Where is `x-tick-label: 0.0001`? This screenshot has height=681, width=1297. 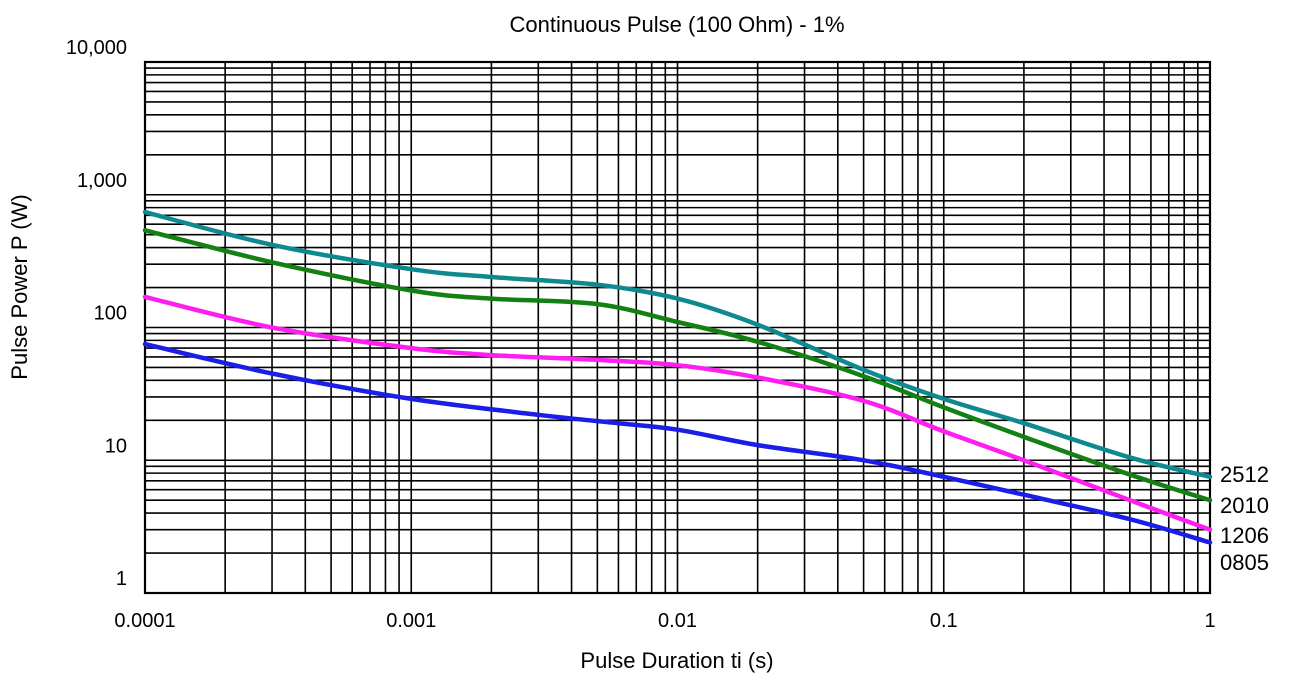
x-tick-label: 0.0001 is located at coordinates (144, 621).